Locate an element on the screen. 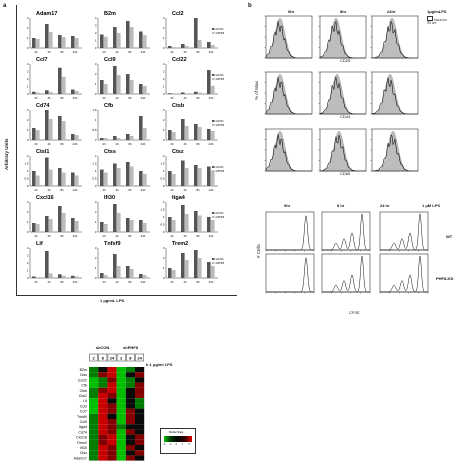  gene-label-cxcl16: Cxcl16 is located at coordinates (45, 198).